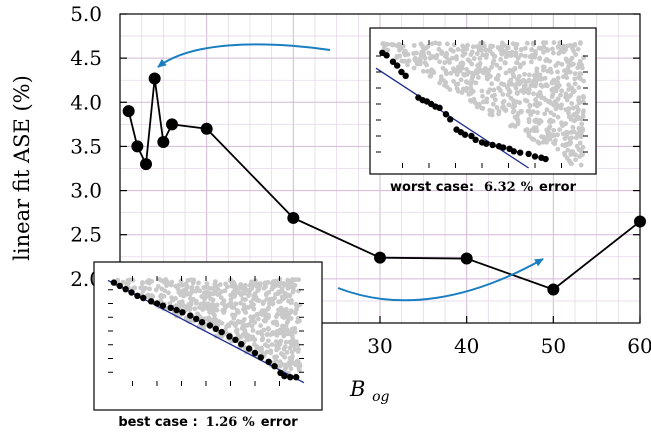 The height and width of the screenshot is (434, 651). I want to click on inset-best-case-ticks, so click(206, 331).